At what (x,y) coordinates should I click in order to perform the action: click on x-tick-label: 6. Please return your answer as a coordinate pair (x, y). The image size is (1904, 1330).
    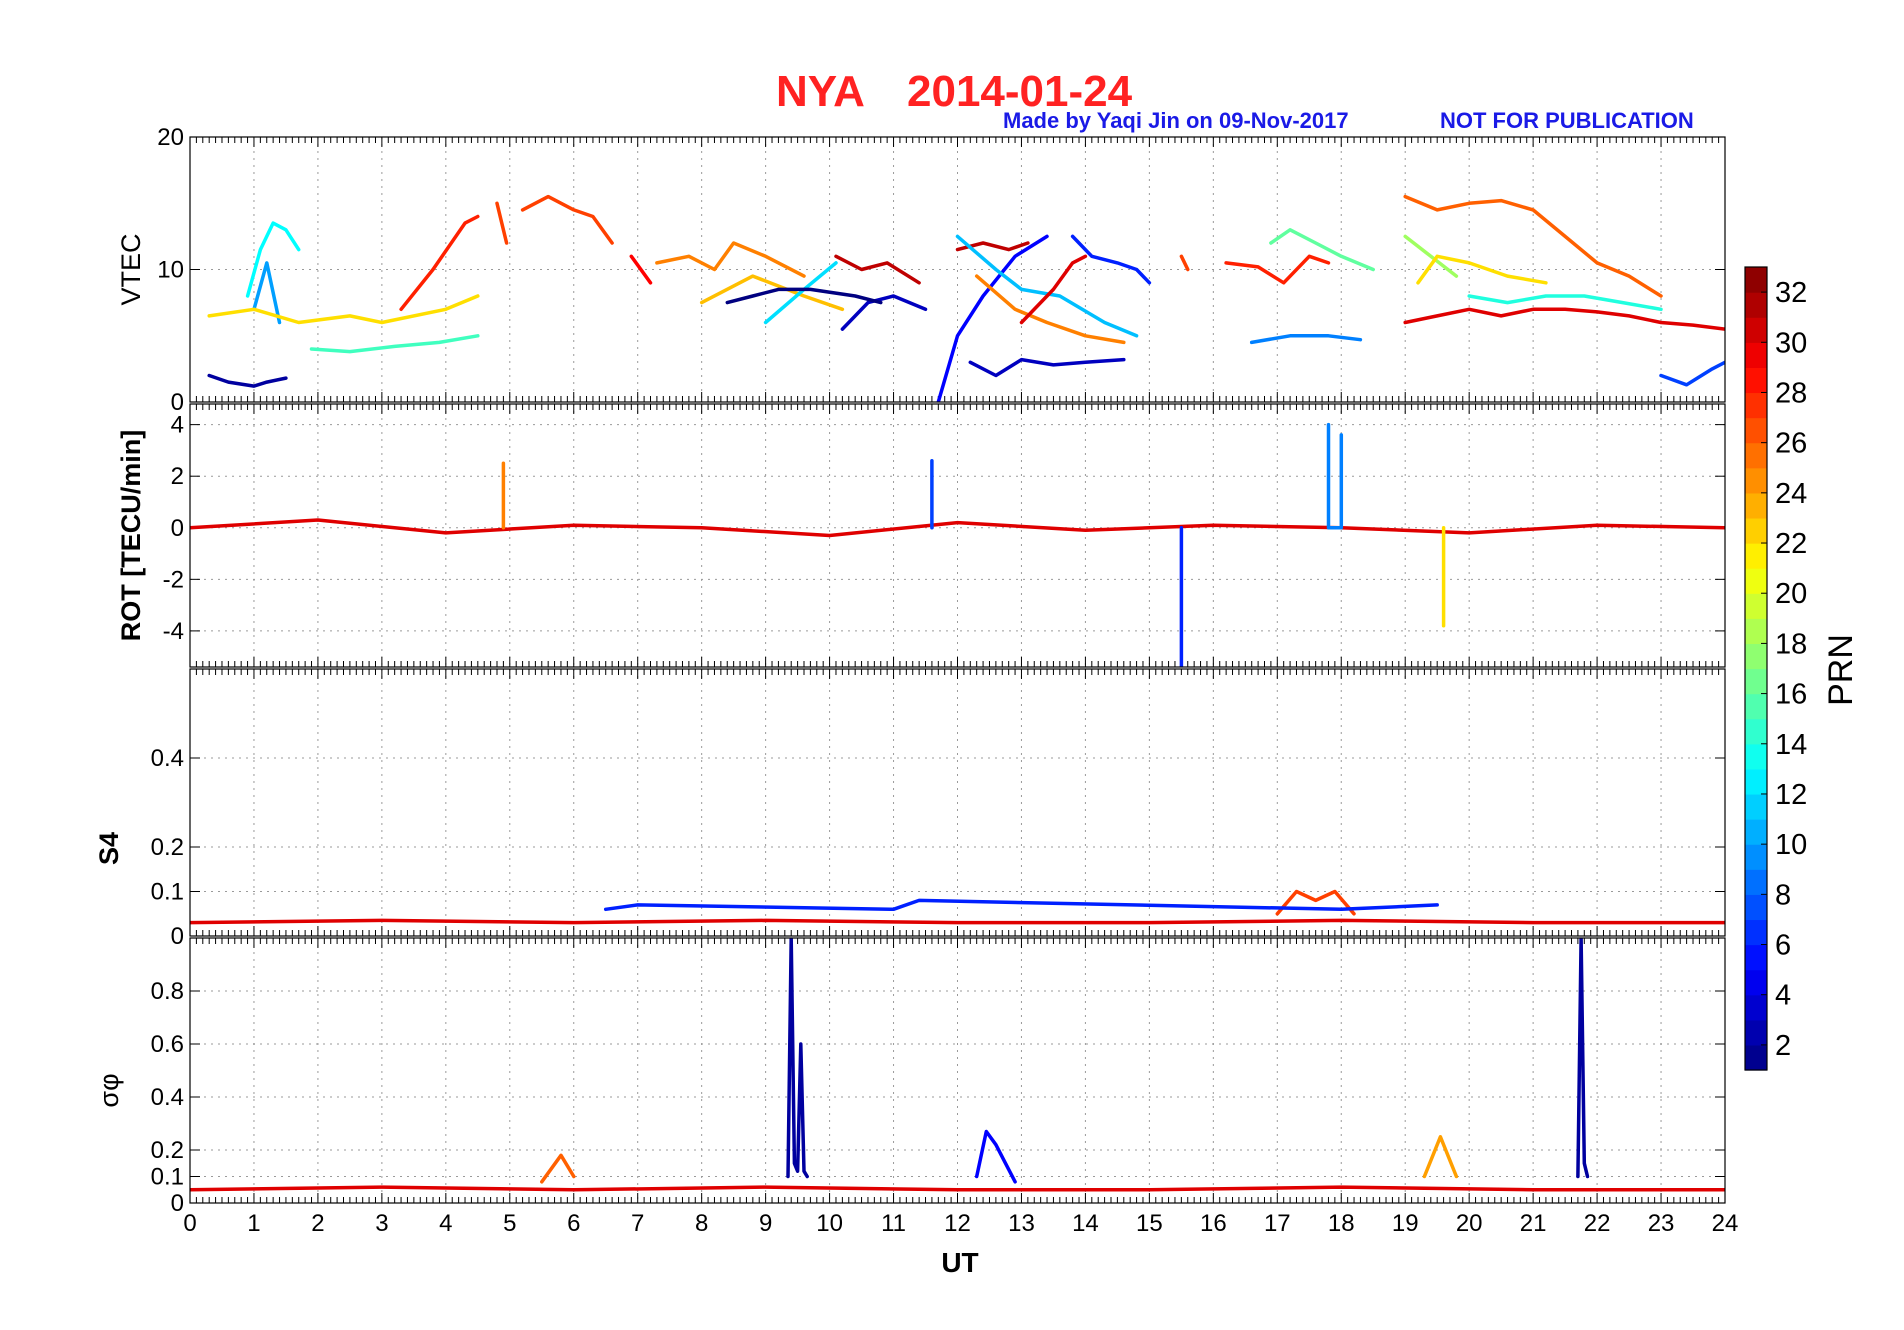
    Looking at the image, I should click on (573, 1223).